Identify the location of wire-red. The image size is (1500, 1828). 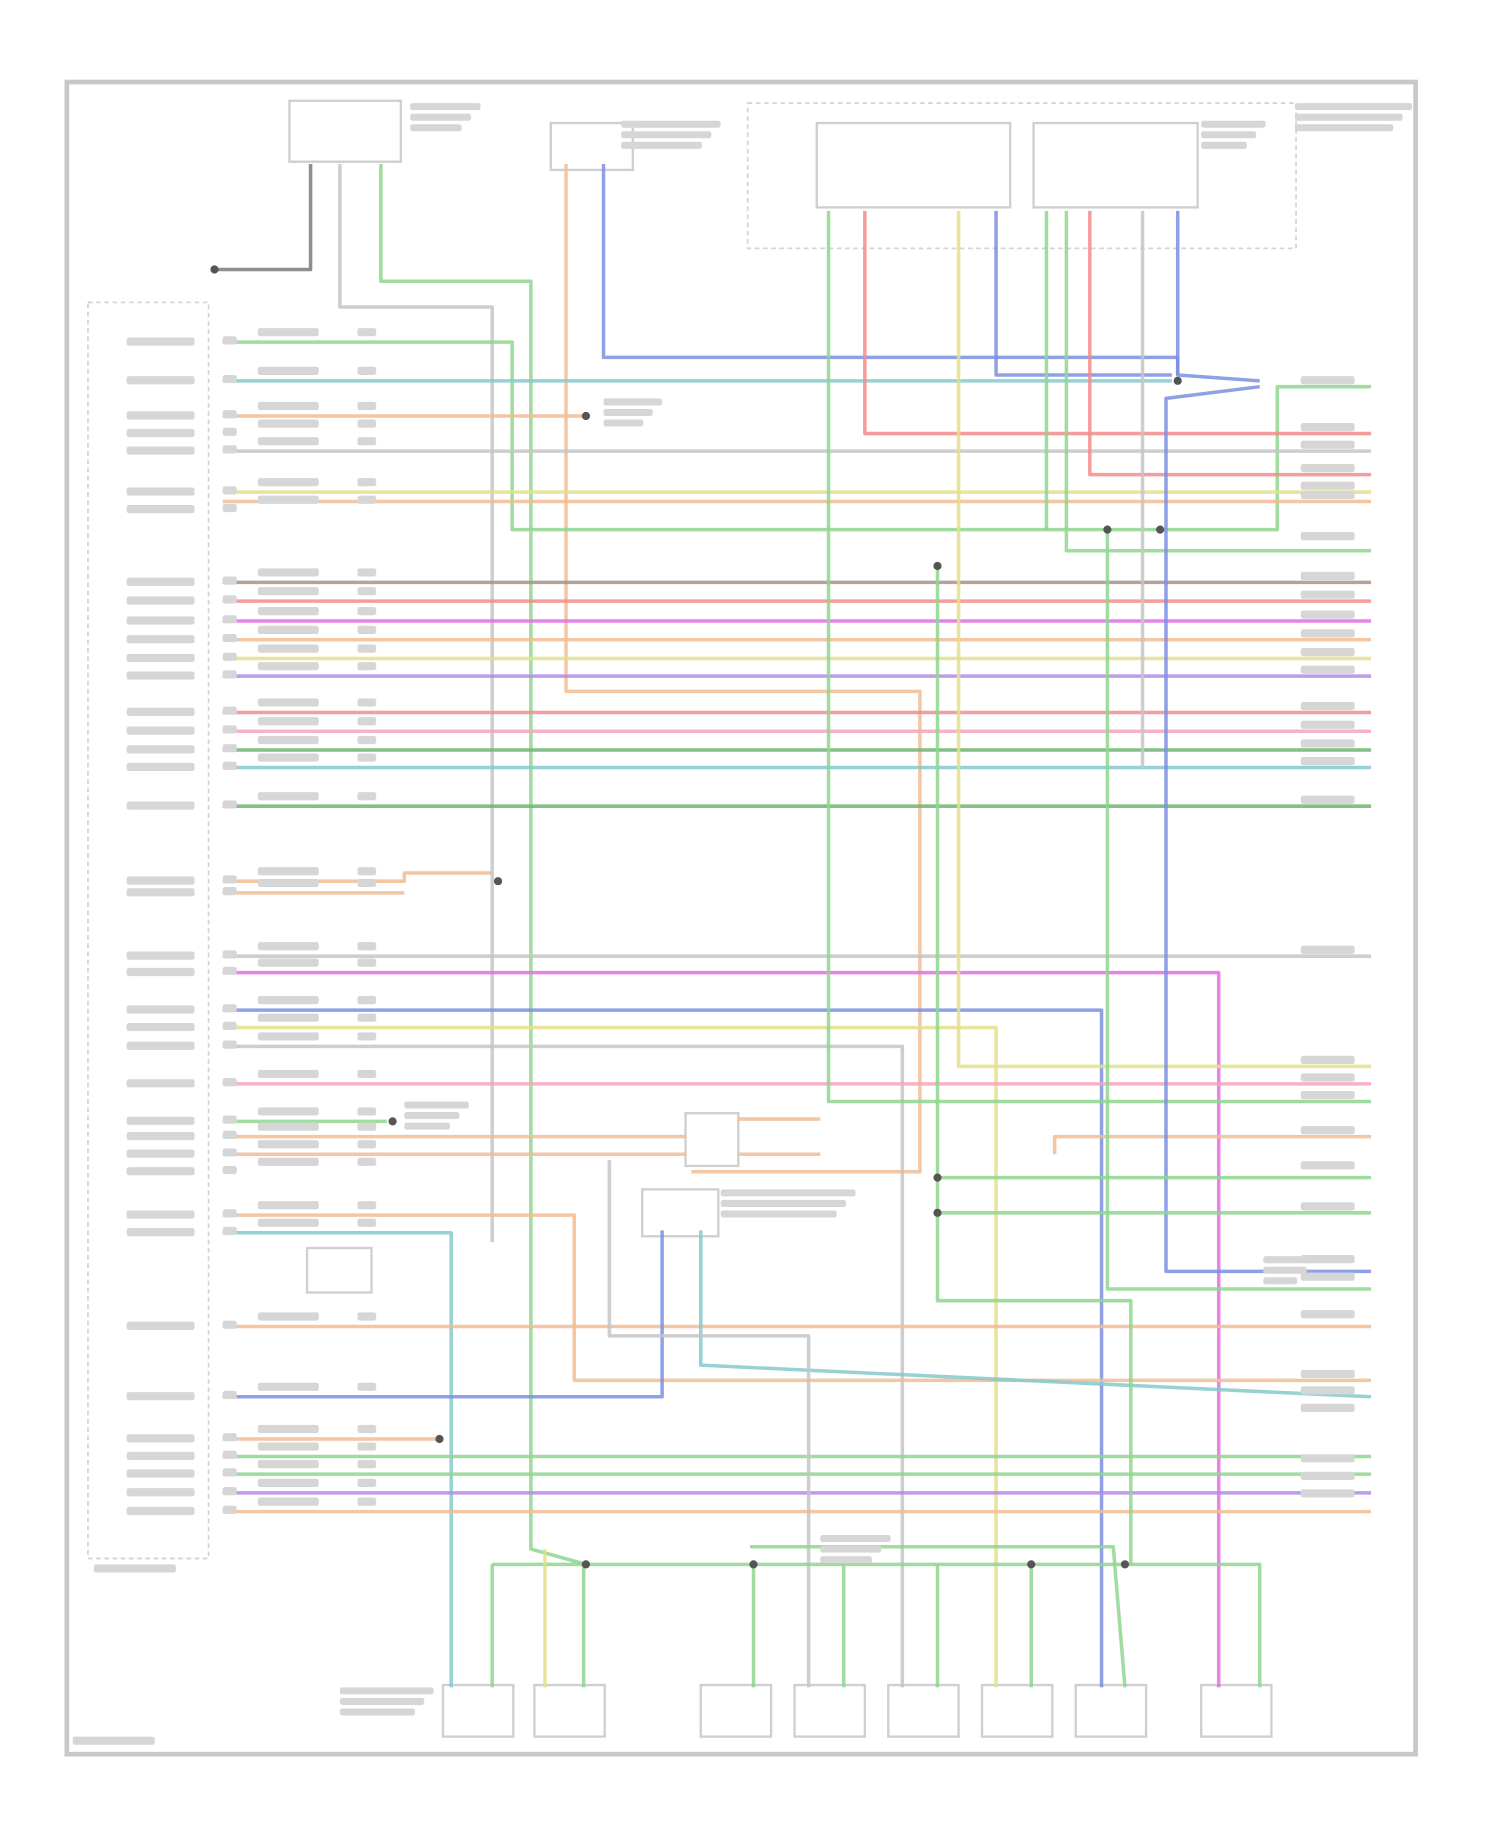
(1117, 323).